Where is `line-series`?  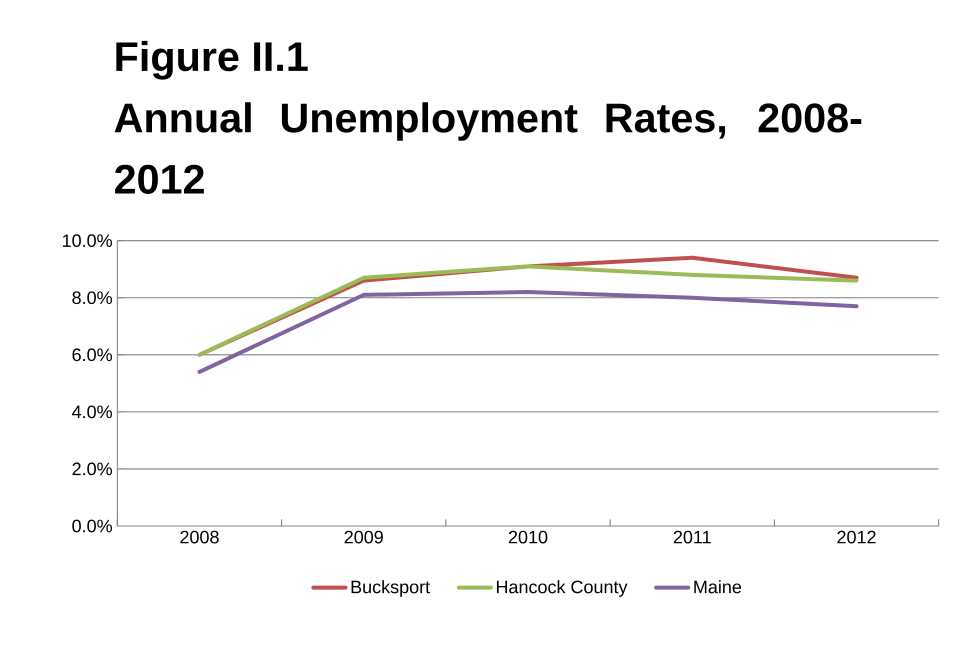
line-series is located at coordinates (528, 332).